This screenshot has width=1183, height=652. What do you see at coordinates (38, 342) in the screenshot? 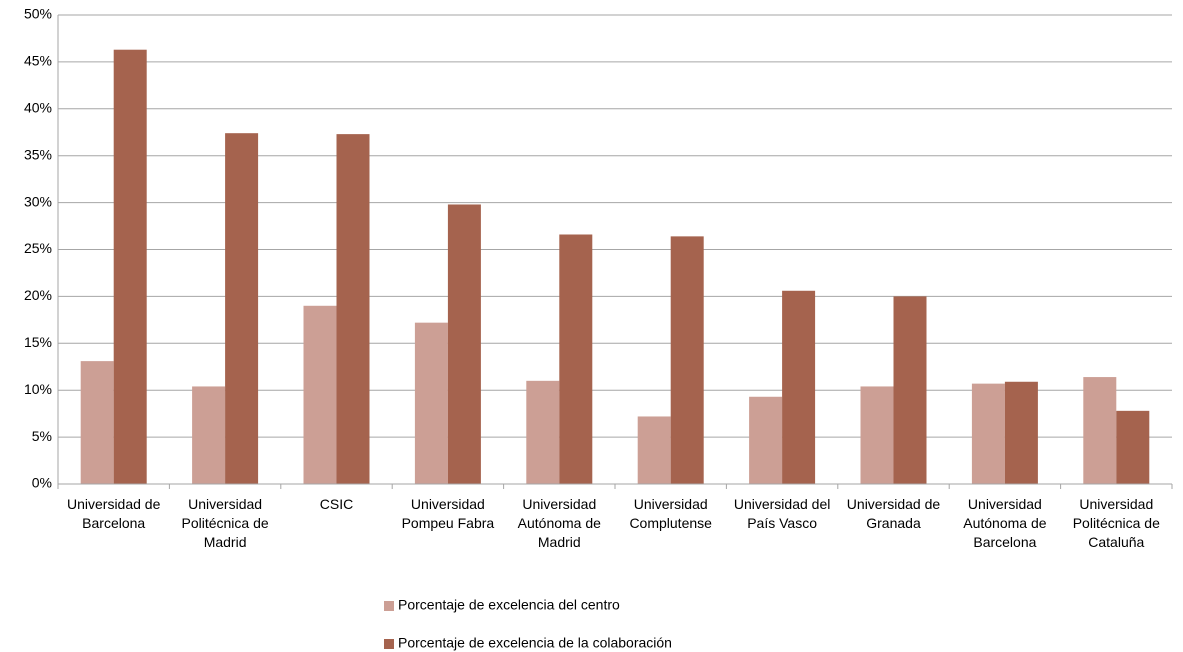
I see `y-tick-label: 15%` at bounding box center [38, 342].